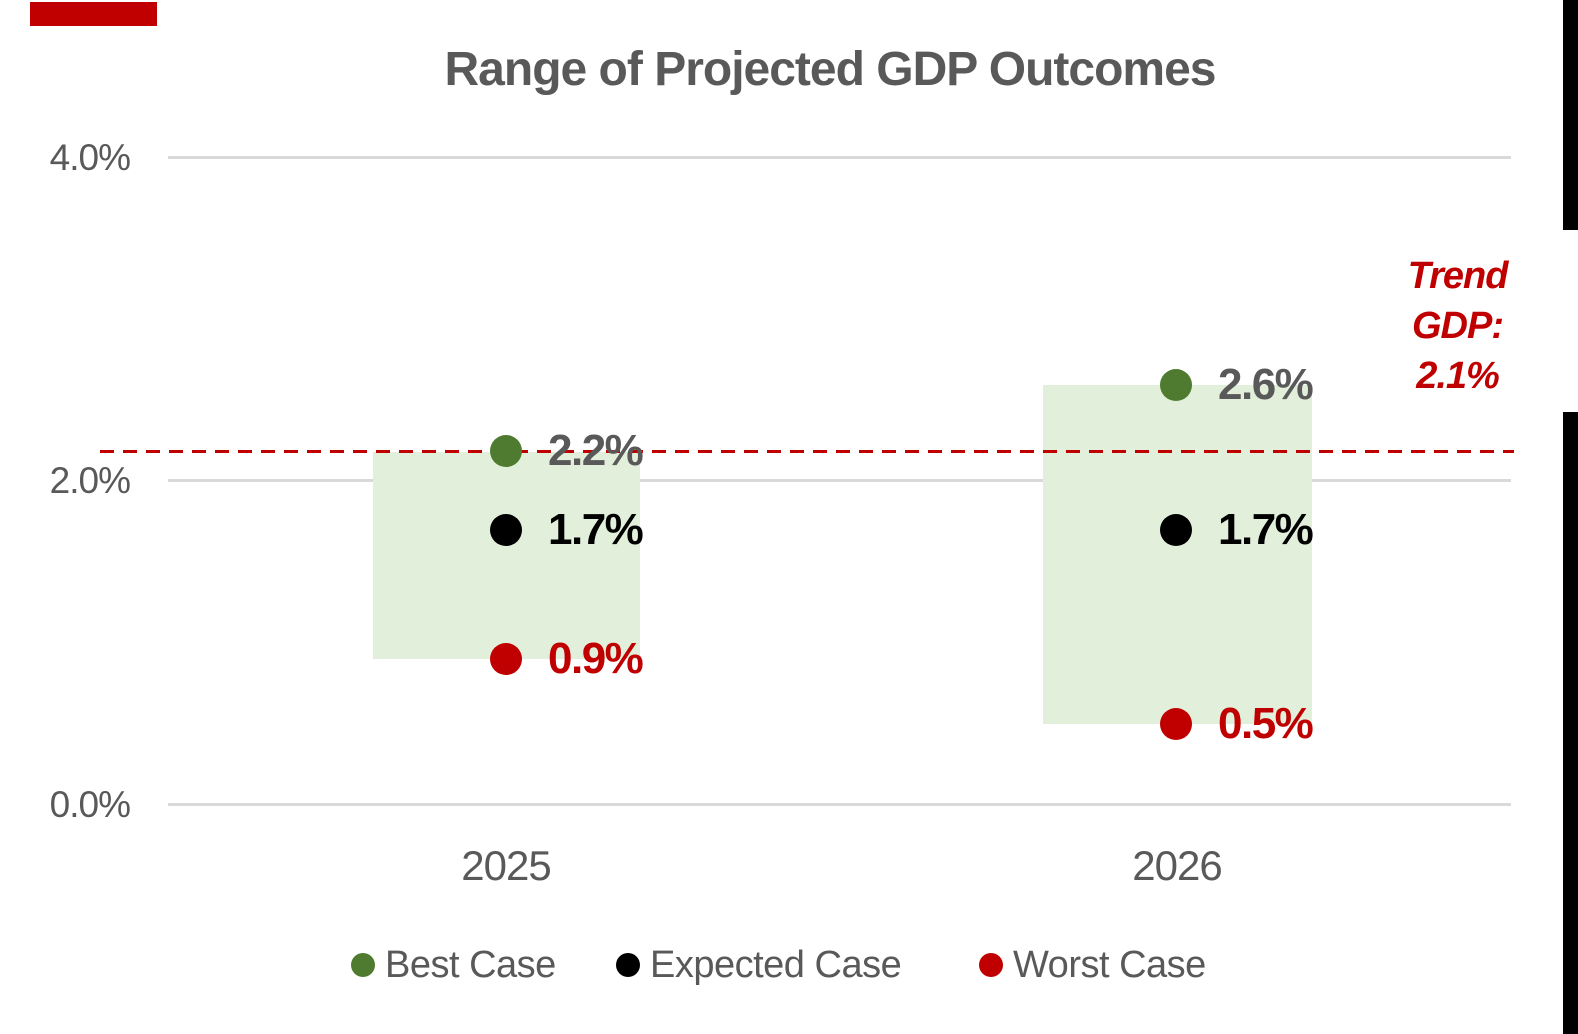  Describe the element at coordinates (90, 480) in the screenshot. I see `y-tick-2pct: 2.0%` at that location.